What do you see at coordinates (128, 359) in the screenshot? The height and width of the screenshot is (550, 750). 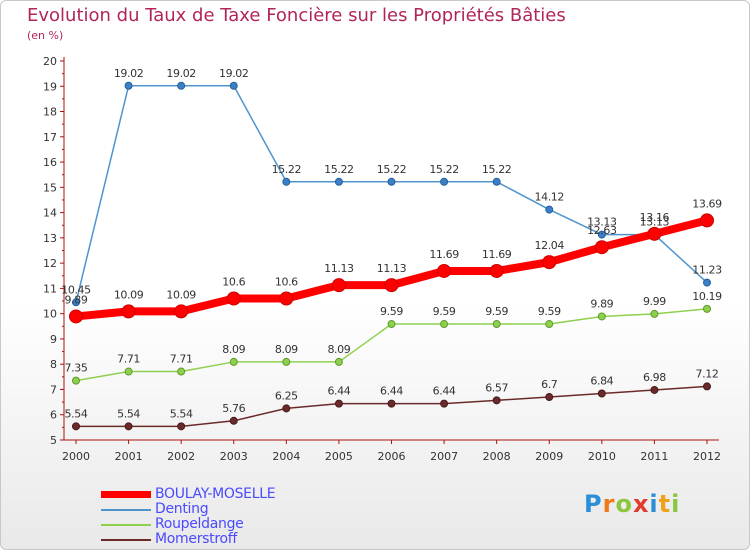 I see `data-label: 7.71` at bounding box center [128, 359].